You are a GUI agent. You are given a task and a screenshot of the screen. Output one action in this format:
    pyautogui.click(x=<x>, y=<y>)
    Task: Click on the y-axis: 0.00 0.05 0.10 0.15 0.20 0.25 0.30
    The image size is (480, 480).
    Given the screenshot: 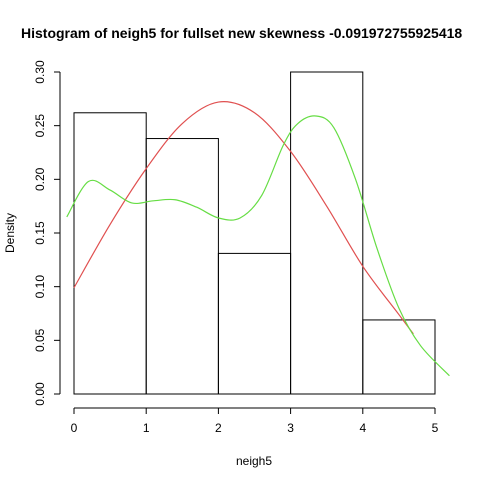 What is the action you would take?
    pyautogui.click(x=47, y=233)
    